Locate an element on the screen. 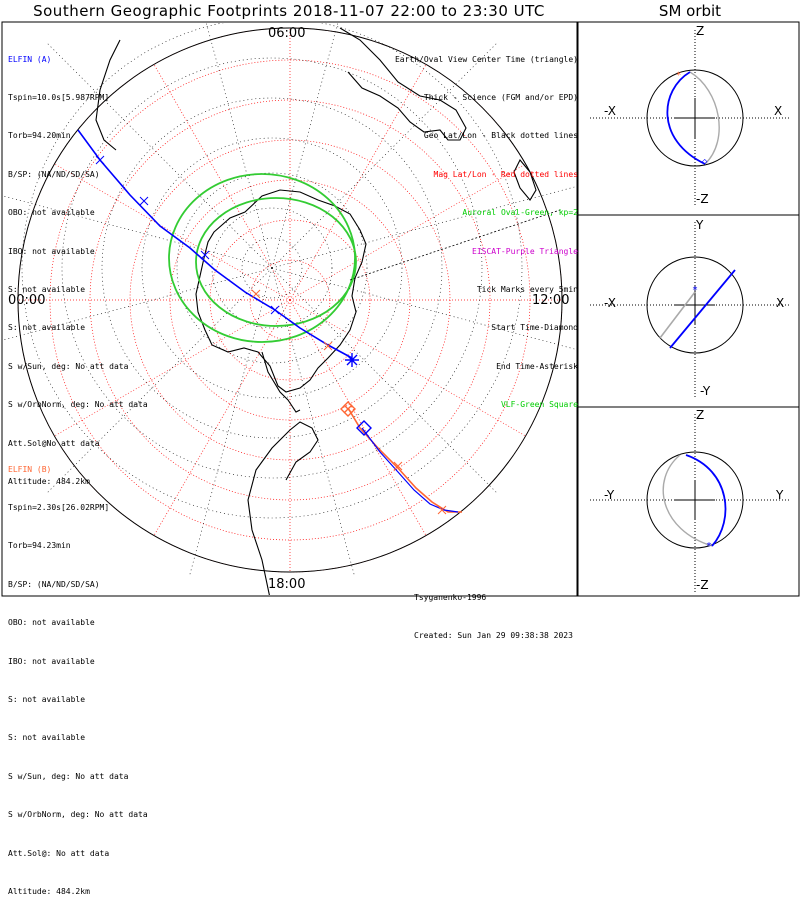 This screenshot has width=800, height=911. clock-label-bottom: 18:00 is located at coordinates (287, 584).